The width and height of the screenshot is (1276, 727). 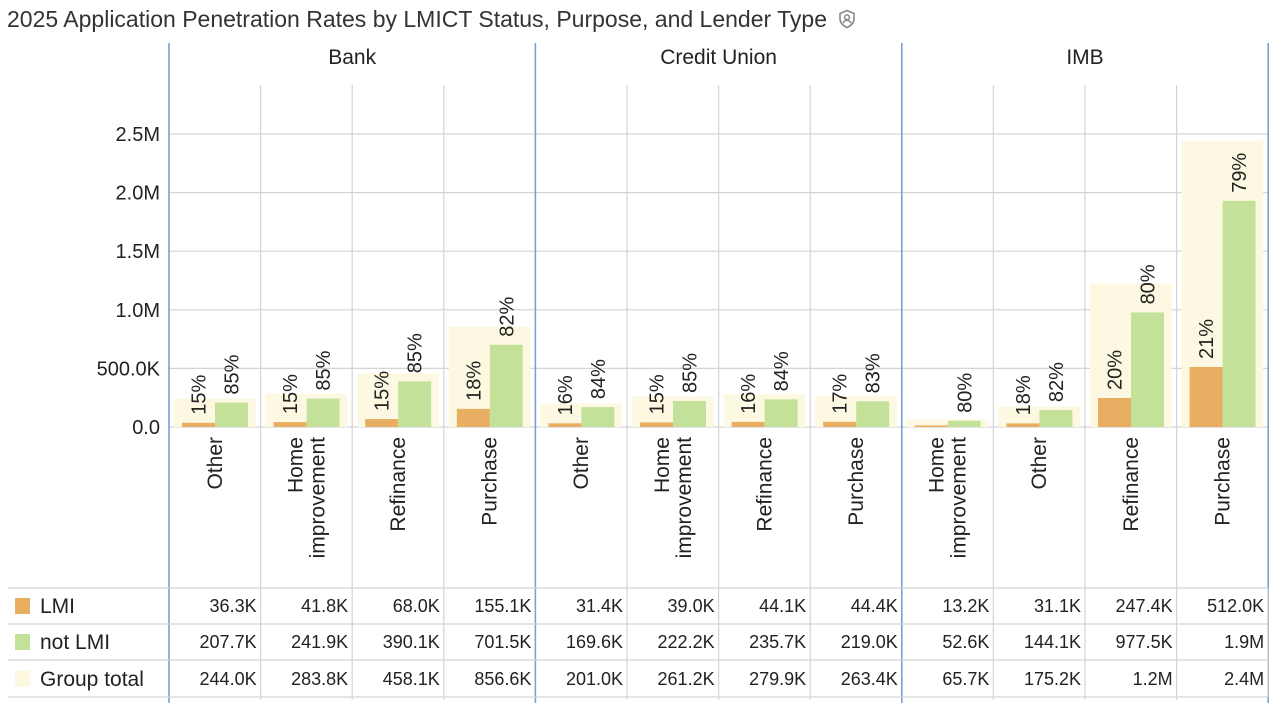 I want to click on table-cell: 31.4K, so click(x=599, y=606).